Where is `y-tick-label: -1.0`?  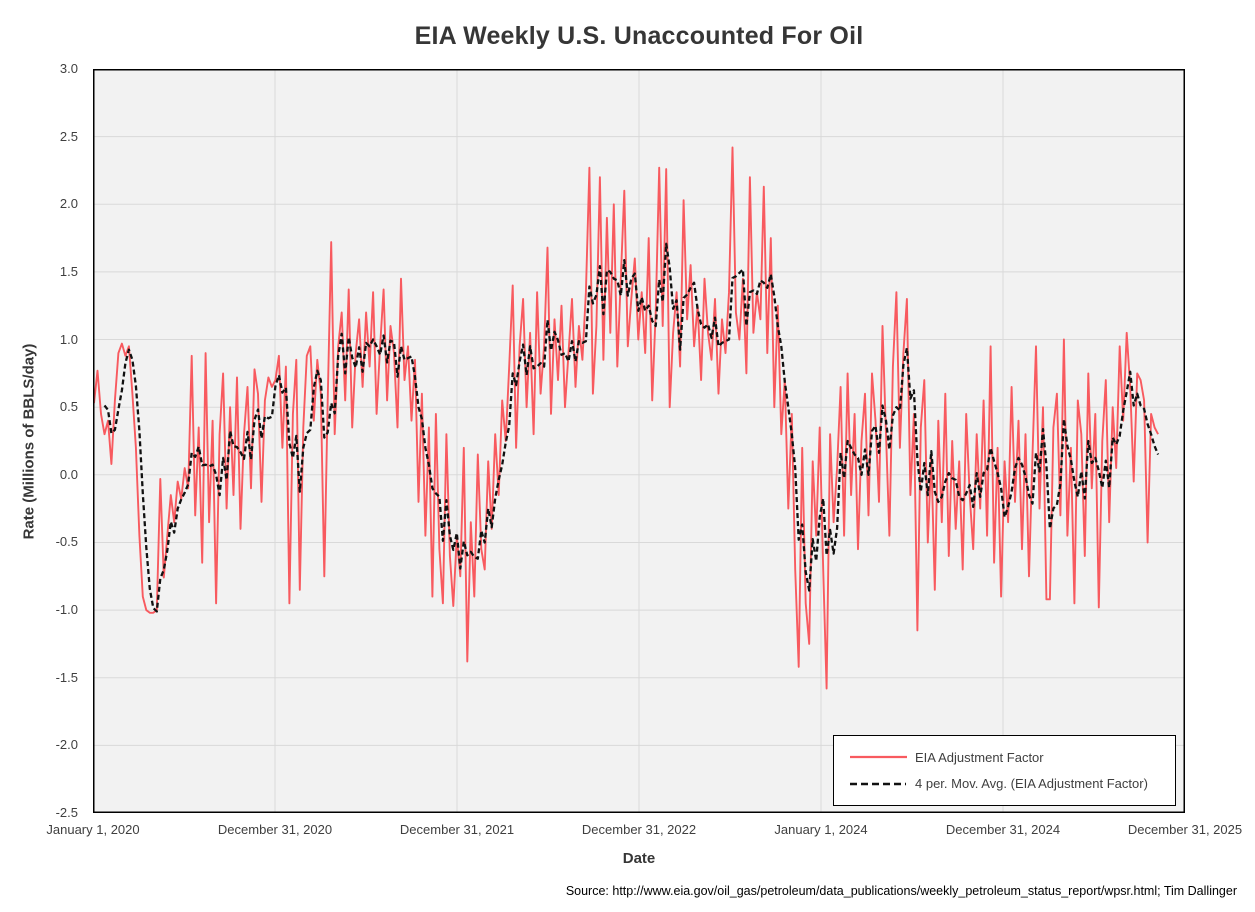 y-tick-label: -1.0 is located at coordinates (66, 610).